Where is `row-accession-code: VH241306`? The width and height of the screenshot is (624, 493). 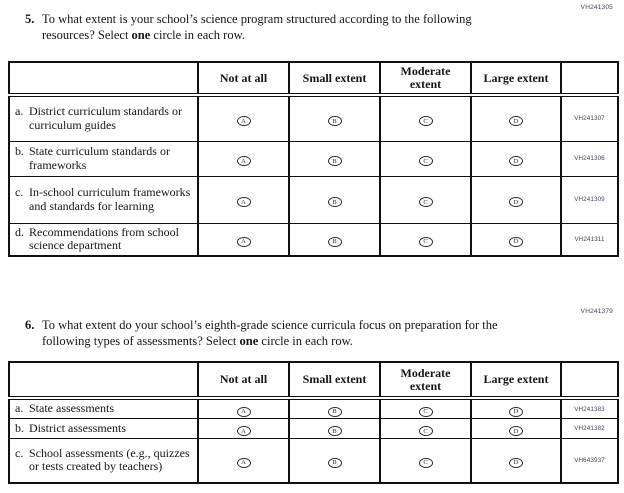
row-accession-code: VH241306 is located at coordinates (589, 158).